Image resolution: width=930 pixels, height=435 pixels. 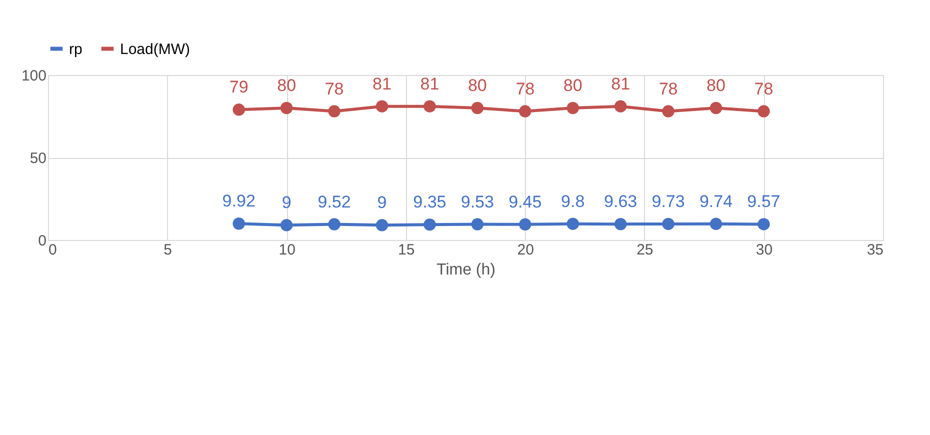 What do you see at coordinates (875, 250) in the screenshot?
I see `x-tick-label: 35` at bounding box center [875, 250].